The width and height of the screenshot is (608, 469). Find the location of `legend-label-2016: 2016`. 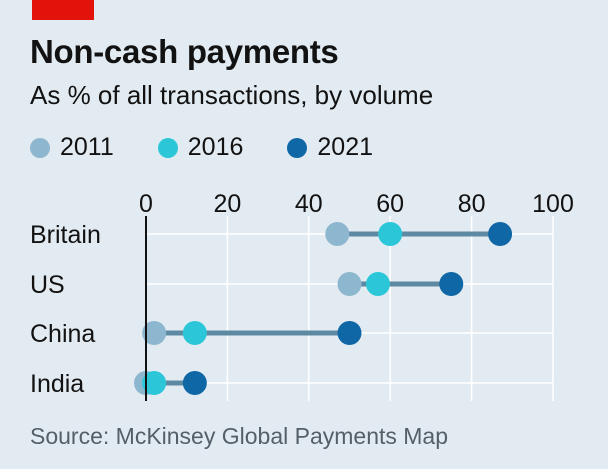

legend-label-2016: 2016 is located at coordinates (215, 147).